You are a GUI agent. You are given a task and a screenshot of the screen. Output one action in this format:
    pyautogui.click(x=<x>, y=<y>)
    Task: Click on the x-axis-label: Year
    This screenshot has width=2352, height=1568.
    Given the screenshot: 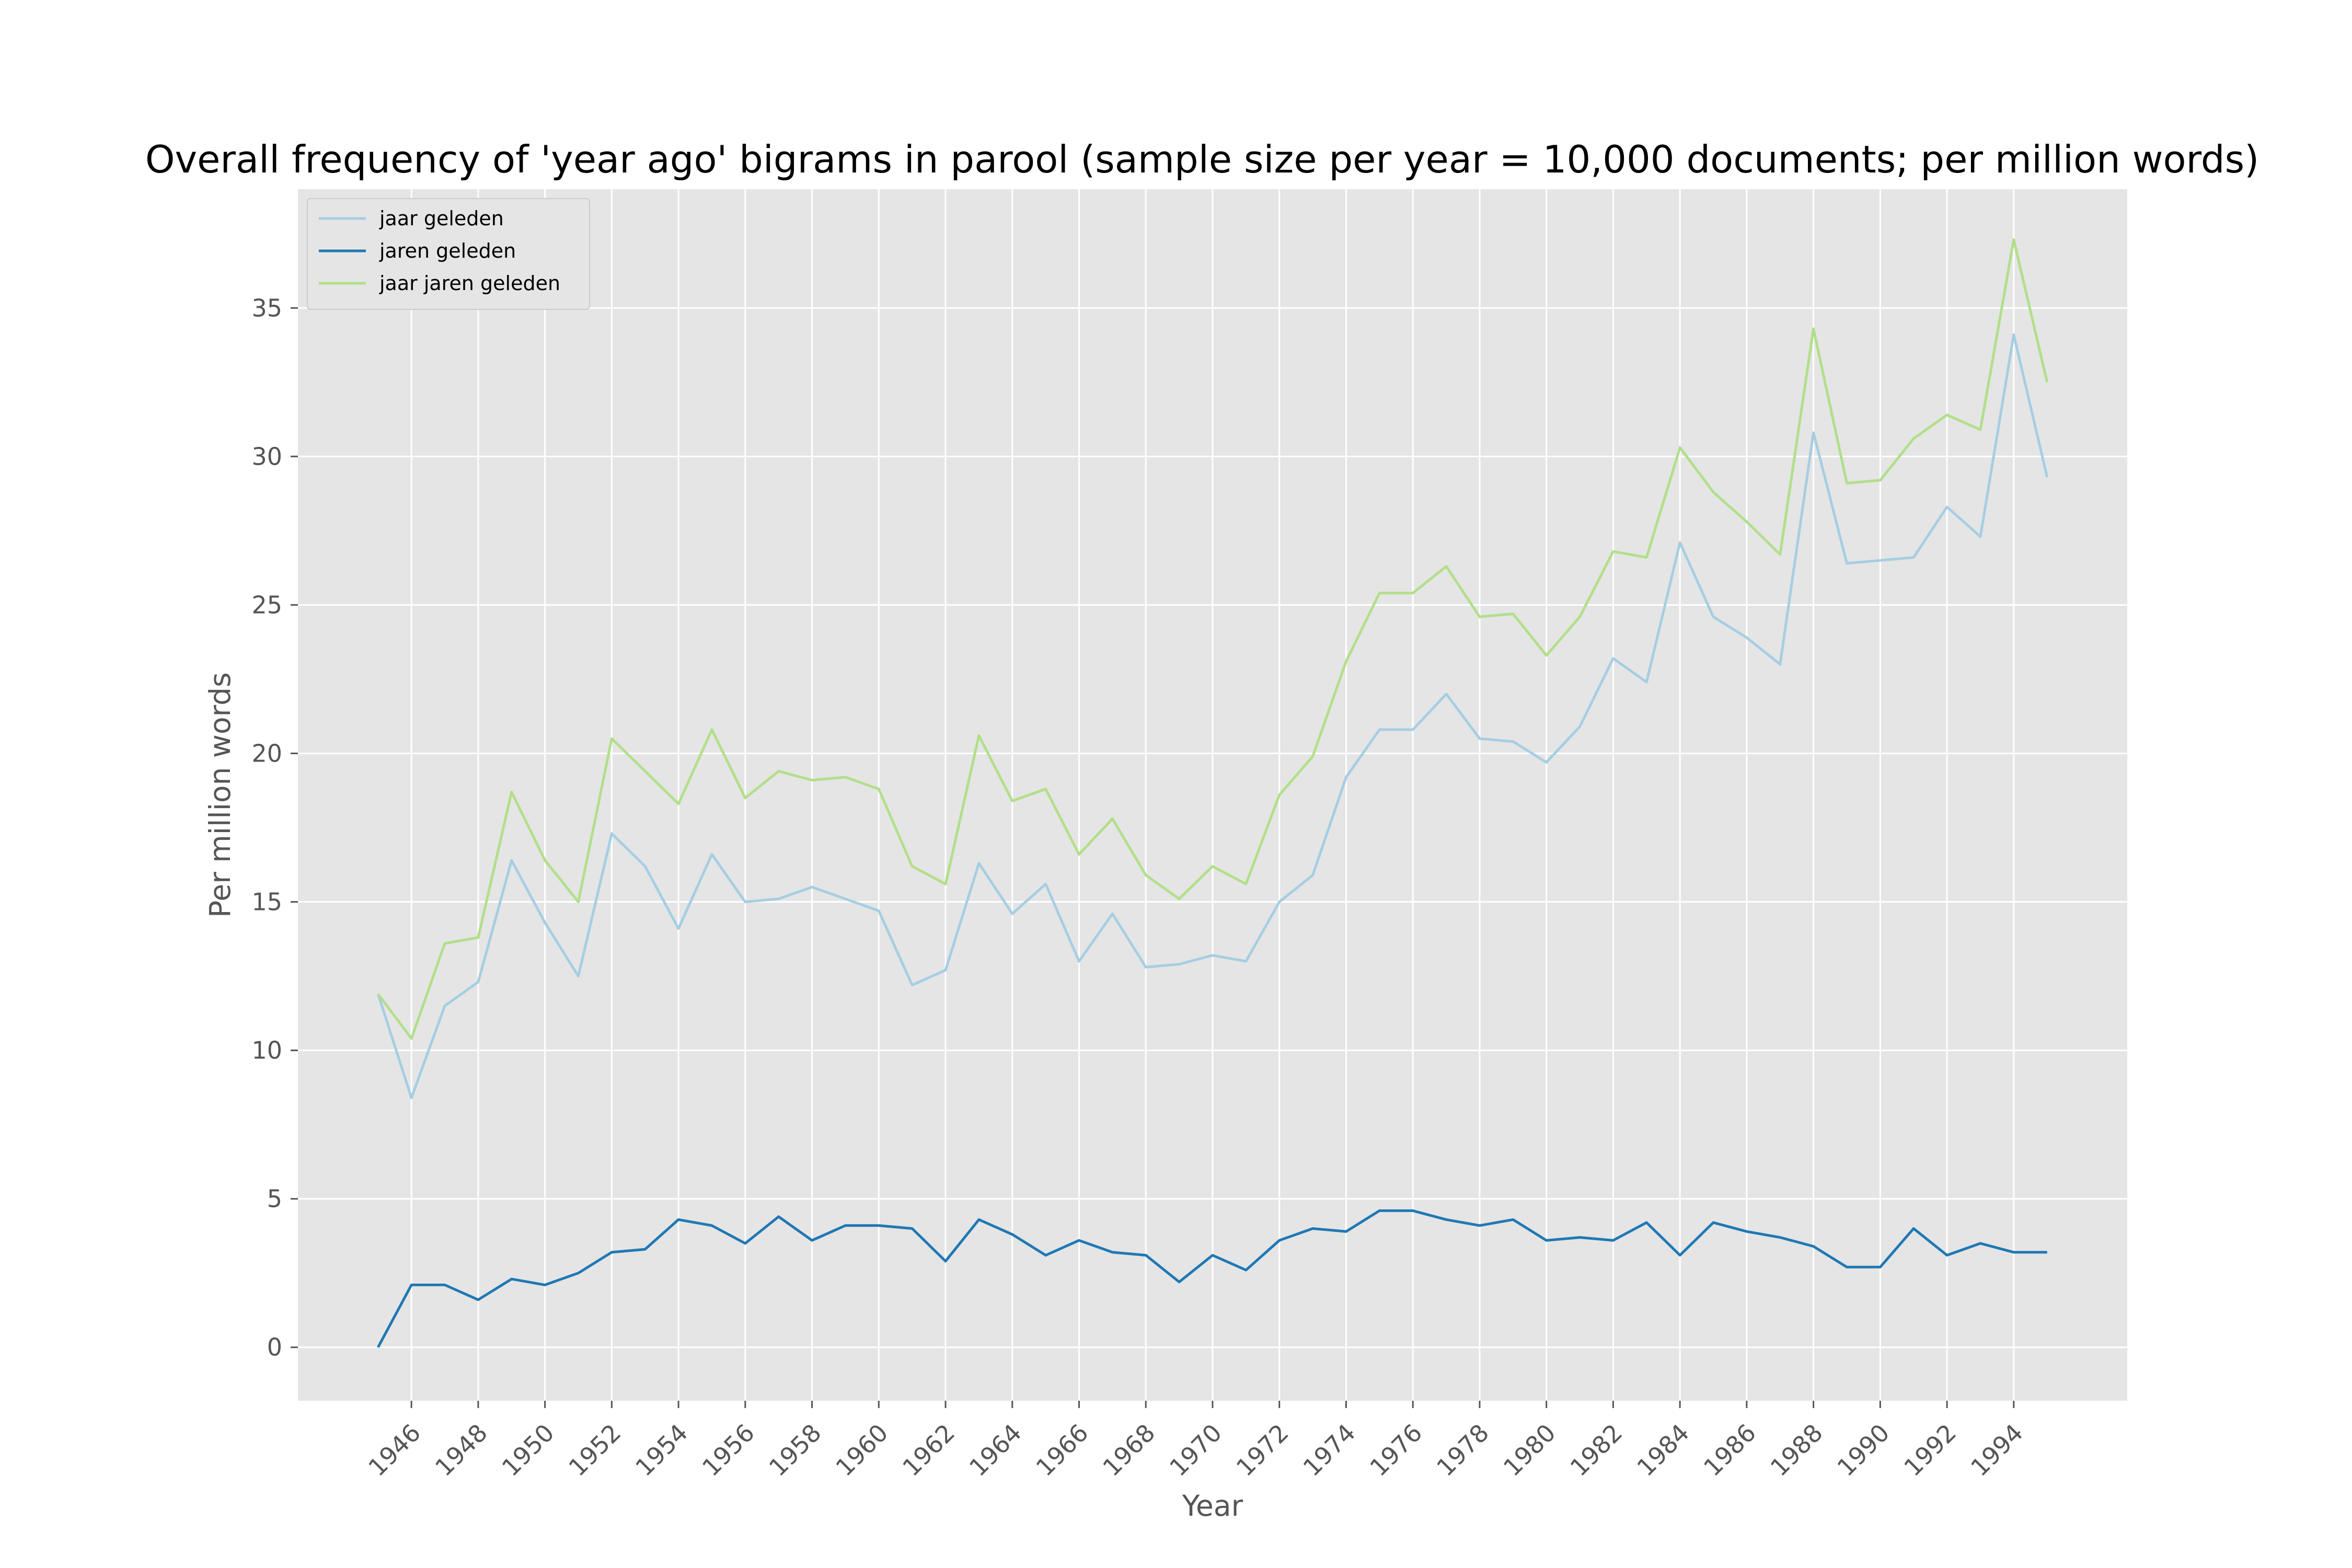 What is the action you would take?
    pyautogui.click(x=1212, y=1506)
    